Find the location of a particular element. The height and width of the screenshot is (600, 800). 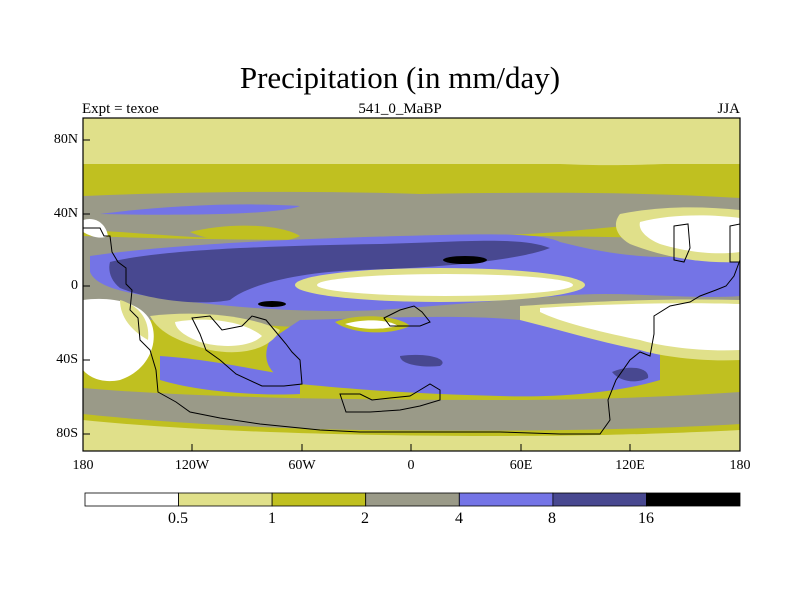

lat-ticks is located at coordinates (86, 287).